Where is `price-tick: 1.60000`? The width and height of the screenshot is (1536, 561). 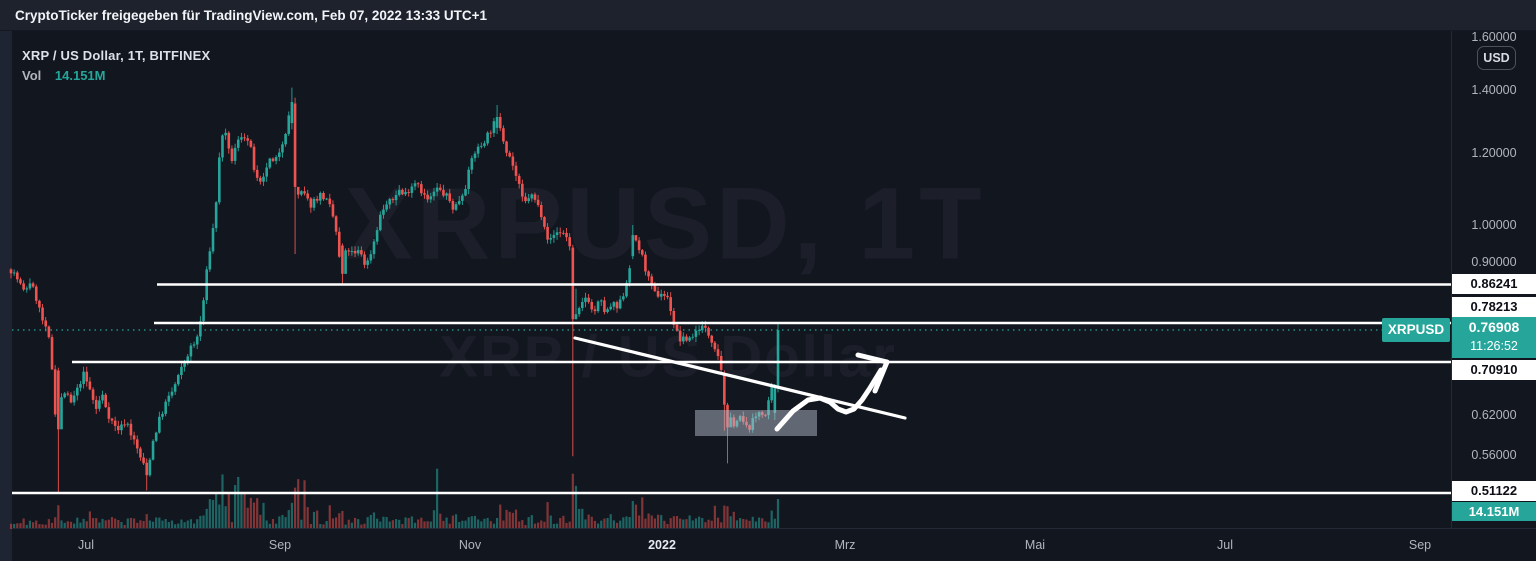
price-tick: 1.60000 is located at coordinates (1494, 37).